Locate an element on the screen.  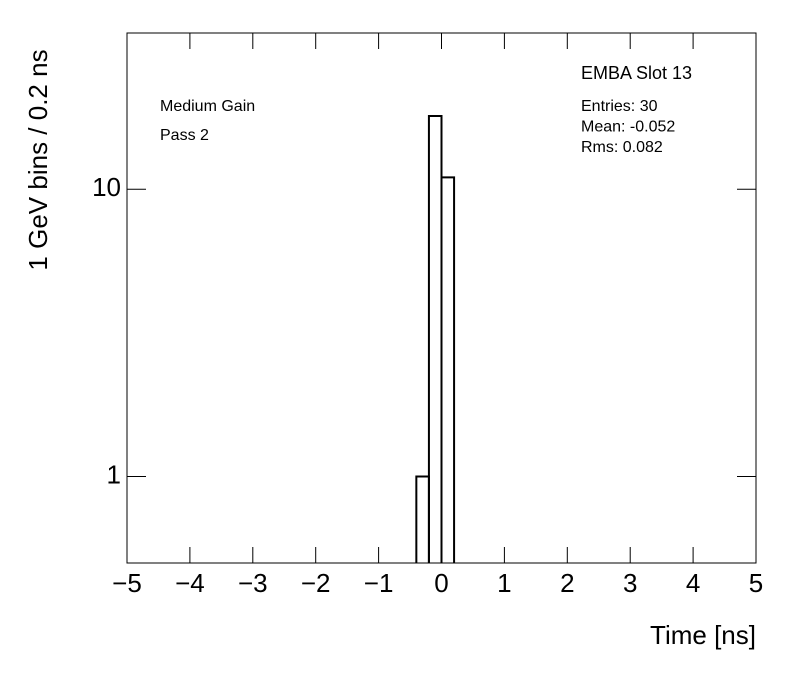
x-tick-label: 0 is located at coordinates (441, 583).